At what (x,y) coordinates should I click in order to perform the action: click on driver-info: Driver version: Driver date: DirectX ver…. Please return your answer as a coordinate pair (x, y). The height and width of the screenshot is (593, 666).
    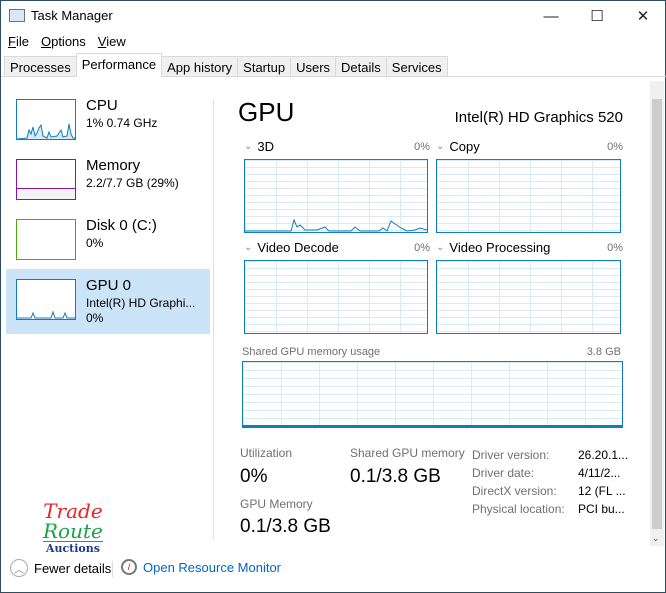
    Looking at the image, I should click on (518, 482).